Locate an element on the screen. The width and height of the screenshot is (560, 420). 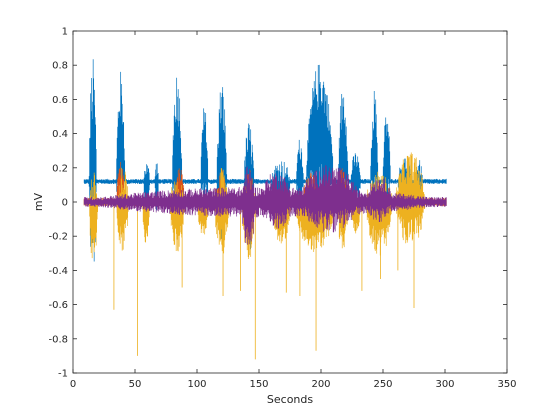
series-4-line is located at coordinates (265, 205).